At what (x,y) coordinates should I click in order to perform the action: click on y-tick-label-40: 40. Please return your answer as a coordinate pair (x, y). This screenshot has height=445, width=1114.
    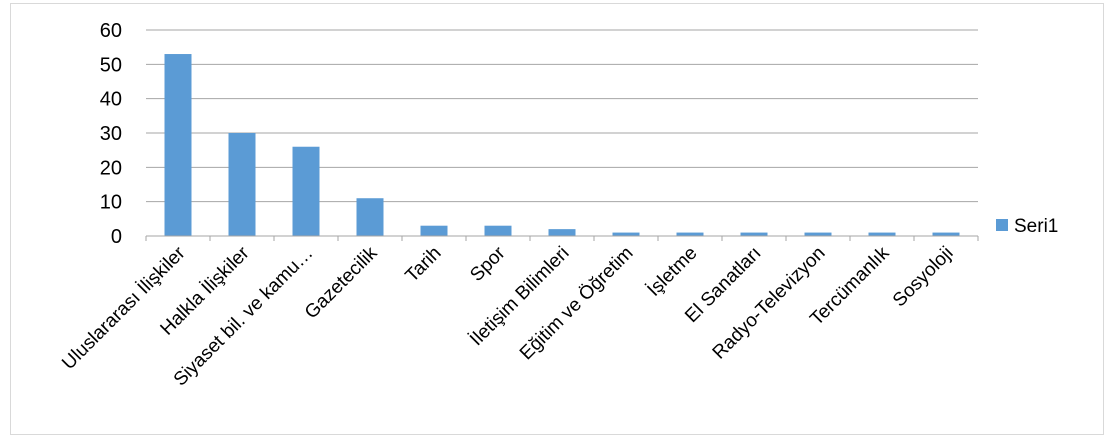
    Looking at the image, I should click on (111, 100).